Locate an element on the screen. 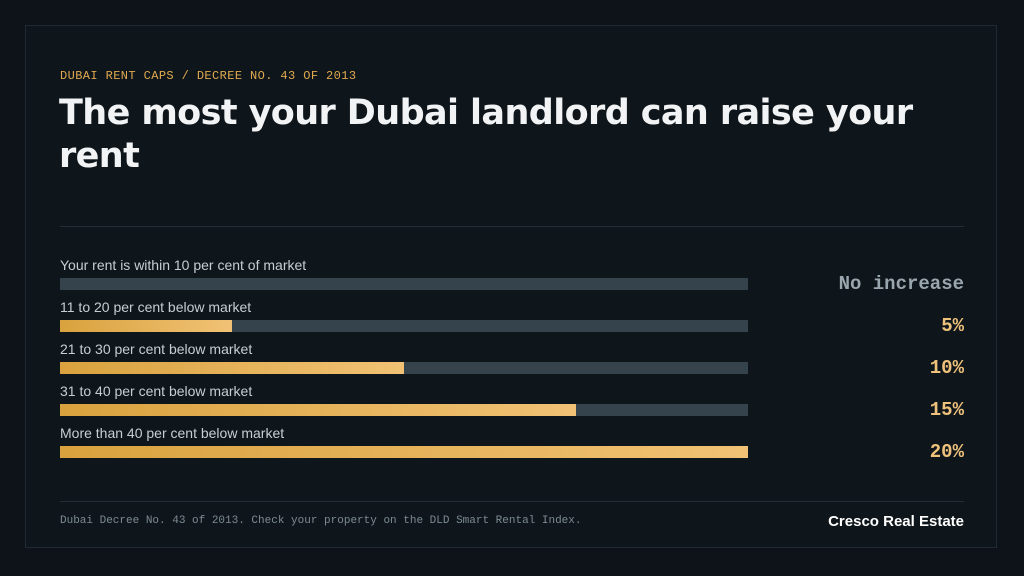 The height and width of the screenshot is (576, 1024). eyebrow-label: DUBAI RENT CAPS / DECREE NO. 43 OF 2013 is located at coordinates (208, 76).